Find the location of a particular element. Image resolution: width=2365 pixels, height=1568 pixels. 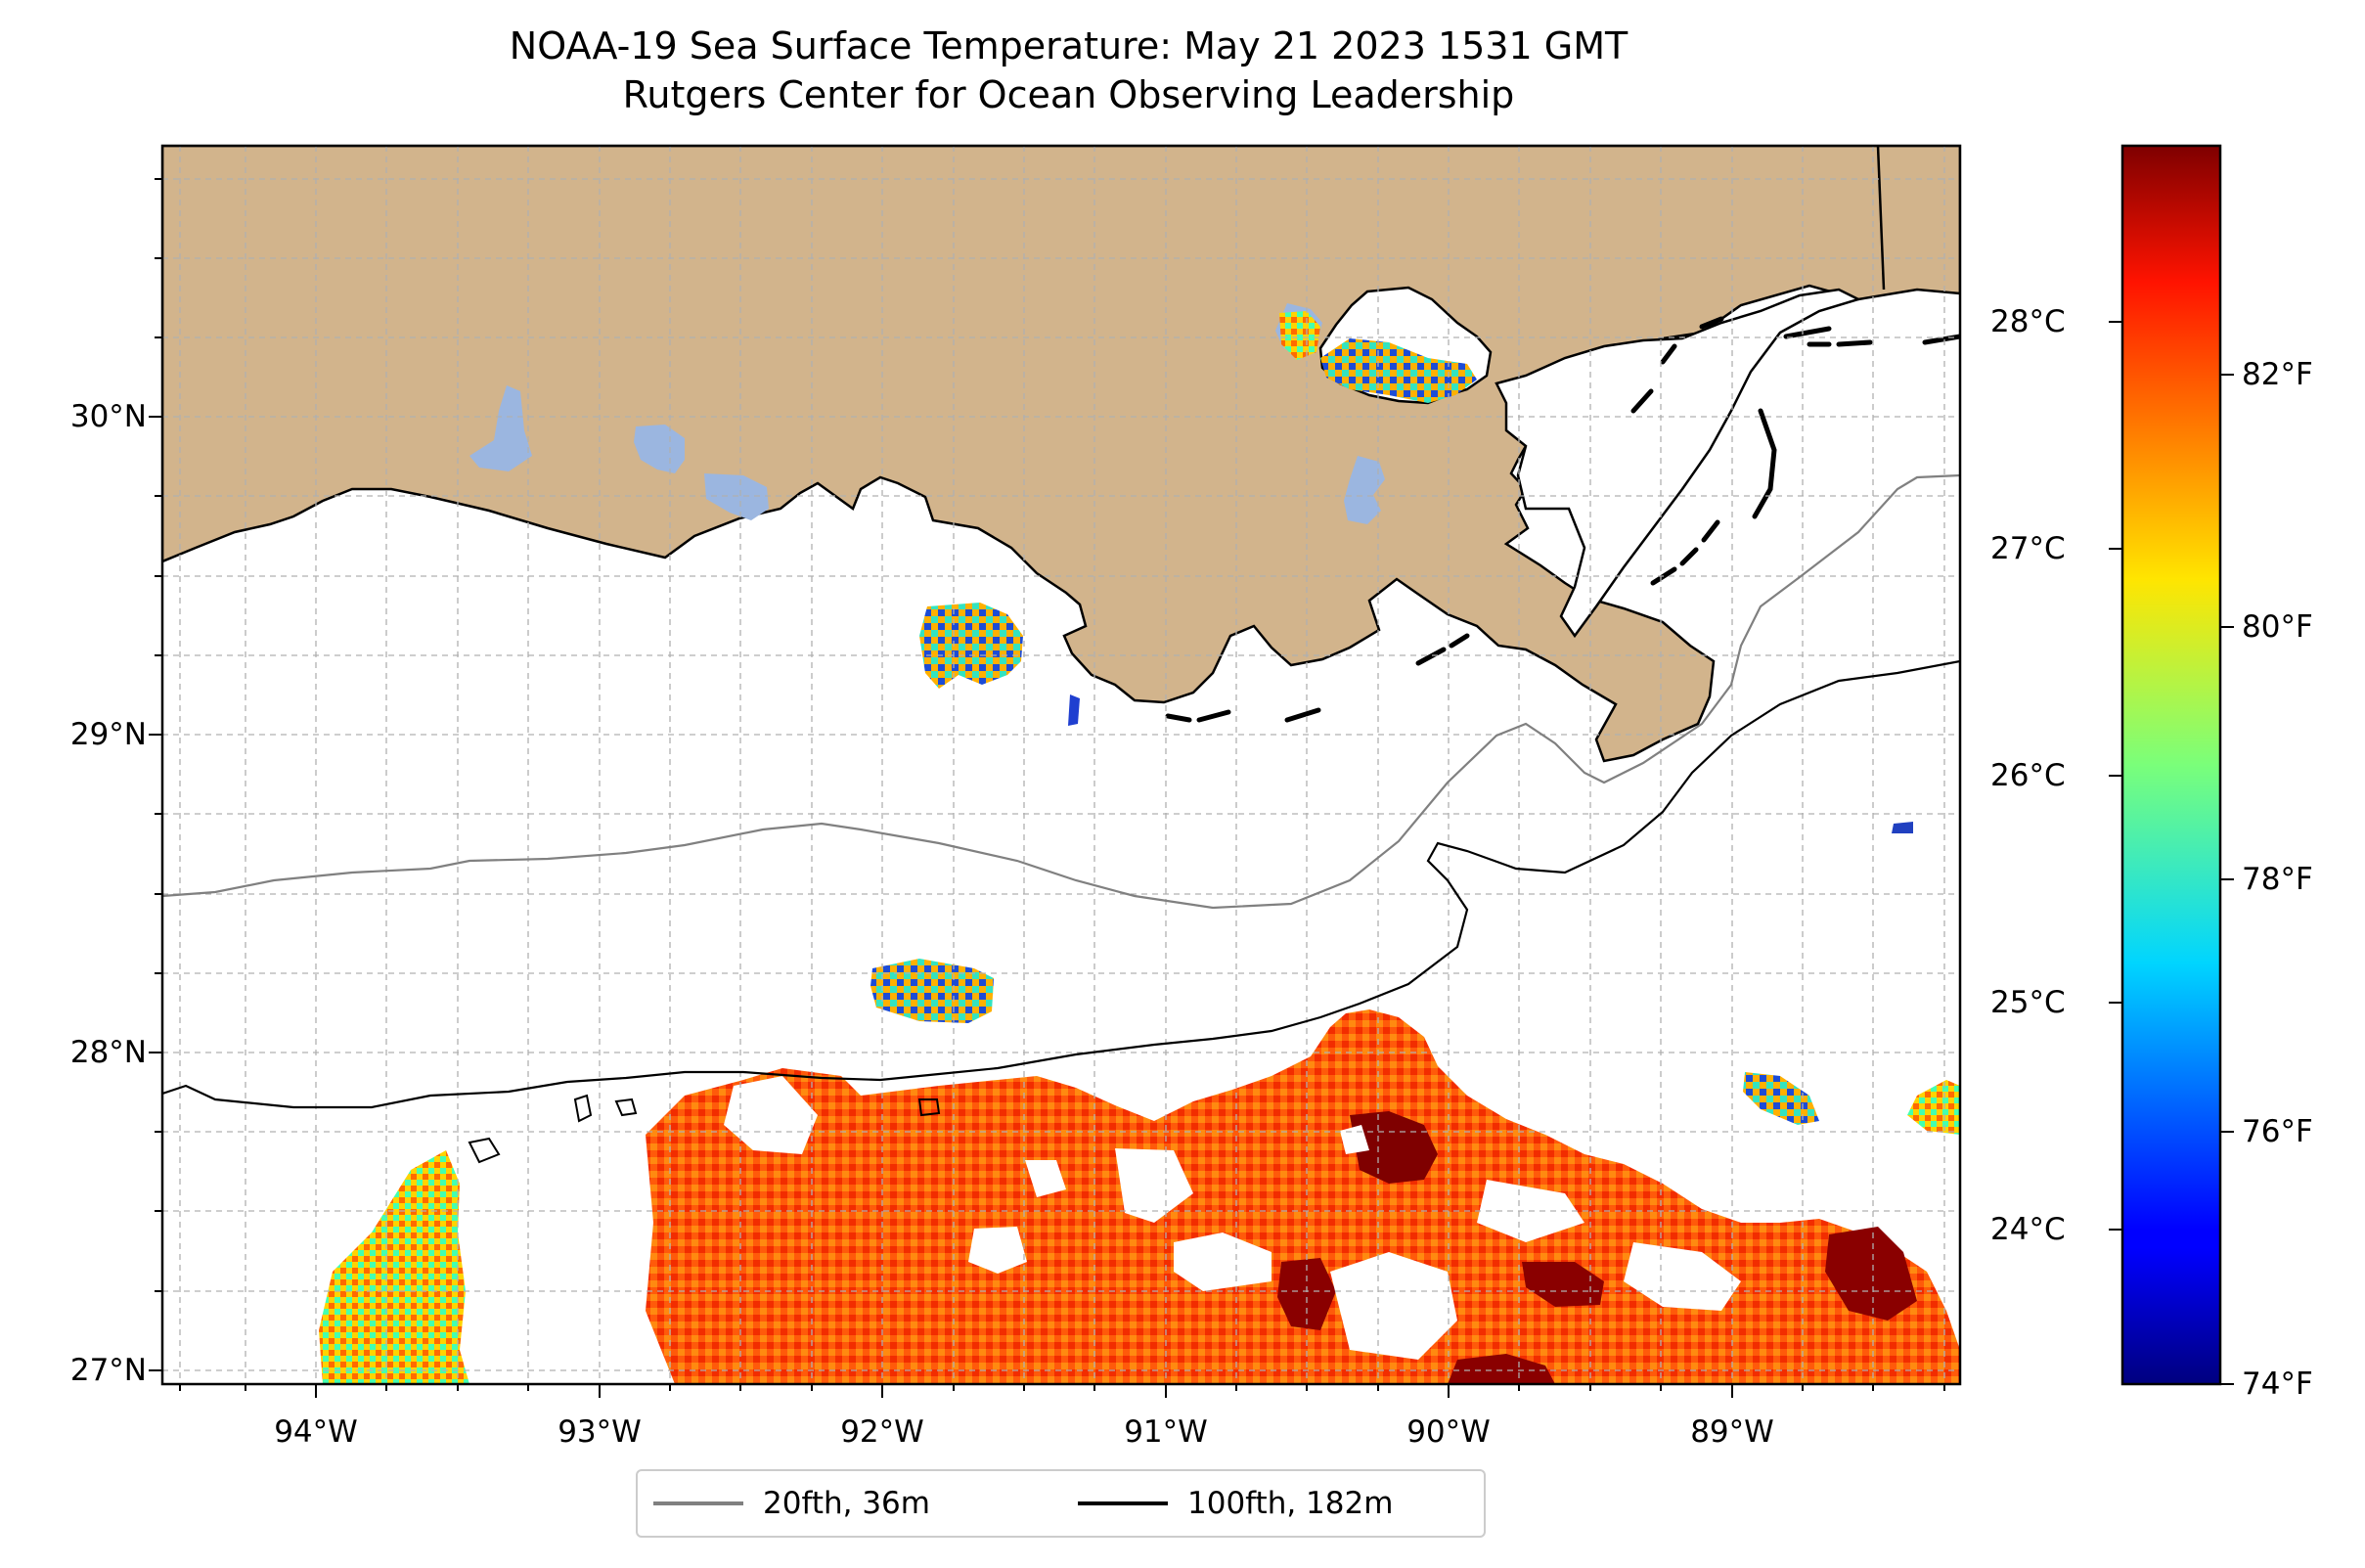

colorbar-label-74F: 74°F is located at coordinates (2277, 1384).